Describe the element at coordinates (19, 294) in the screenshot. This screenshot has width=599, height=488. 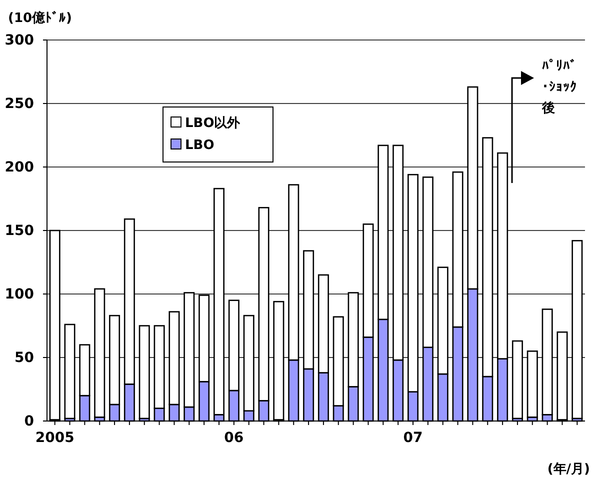
I see `y-tick-label: 100` at that location.